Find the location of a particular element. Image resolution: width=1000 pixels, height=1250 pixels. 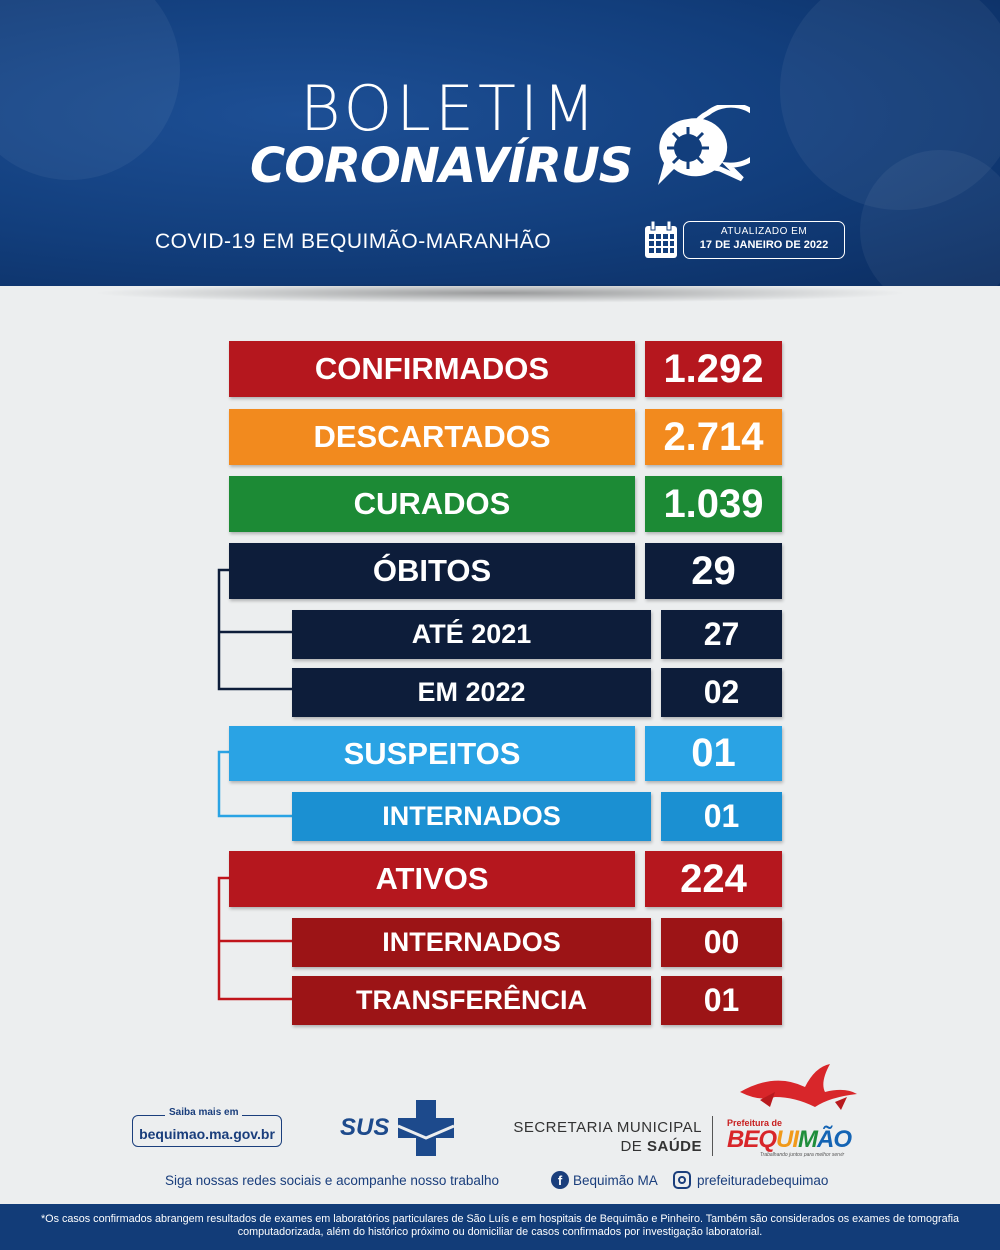

stat-value: 27 is located at coordinates (721, 634).